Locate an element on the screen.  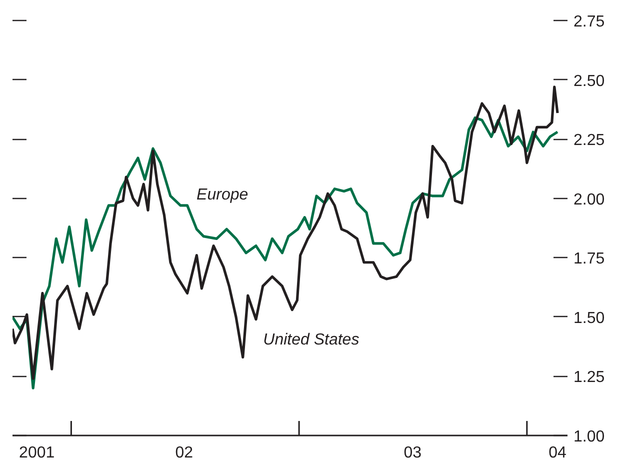
y-tick-label: 1.25 is located at coordinates (589, 377).